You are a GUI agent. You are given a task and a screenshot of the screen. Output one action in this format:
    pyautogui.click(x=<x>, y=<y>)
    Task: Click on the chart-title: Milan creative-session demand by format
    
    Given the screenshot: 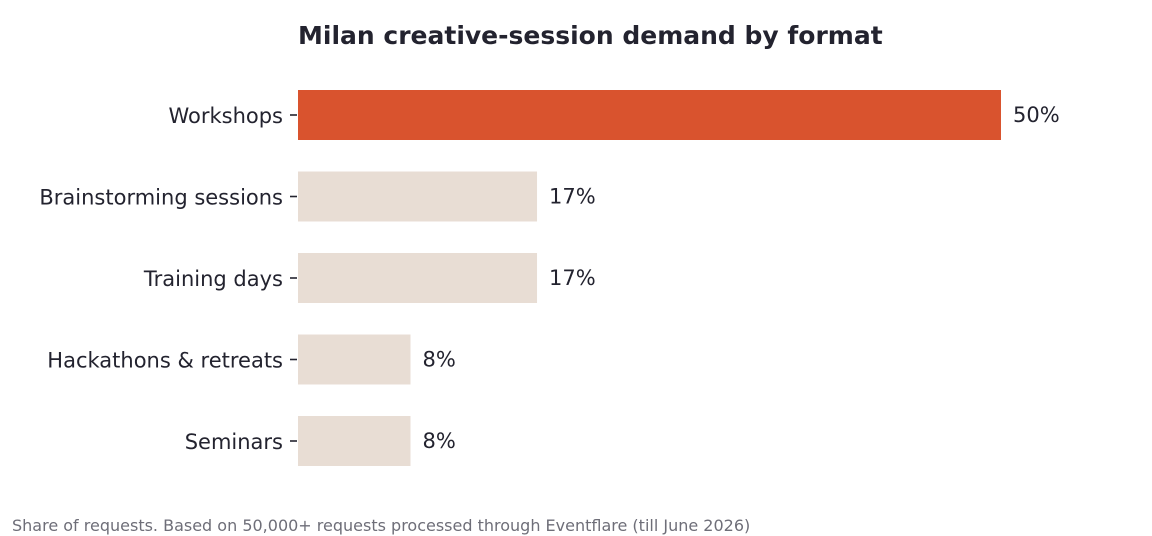 What is the action you would take?
    pyautogui.click(x=590, y=35)
    